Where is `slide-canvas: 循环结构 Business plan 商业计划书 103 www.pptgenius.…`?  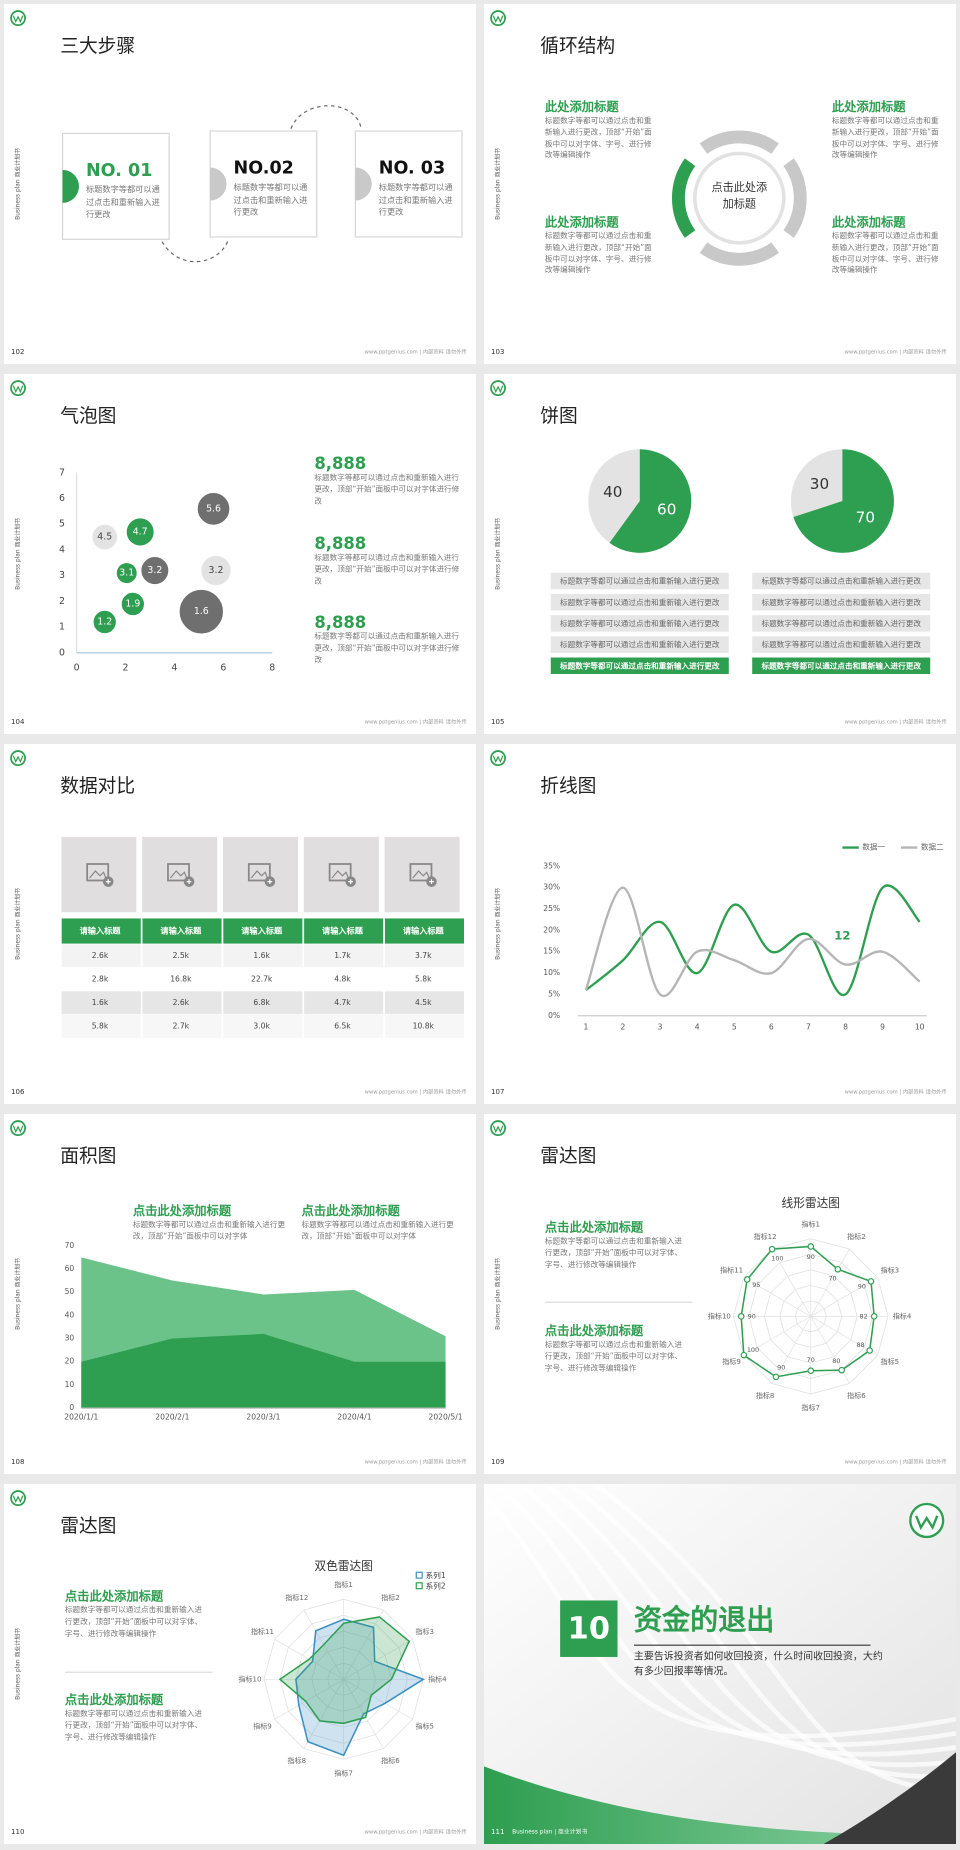 slide-canvas: 循环结构 Business plan 商业计划书 103 www.pptgenius.… is located at coordinates (720, 184).